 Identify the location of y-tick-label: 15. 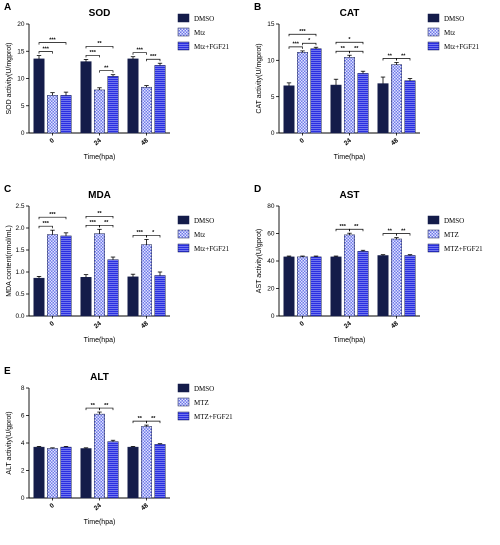
(271, 24).